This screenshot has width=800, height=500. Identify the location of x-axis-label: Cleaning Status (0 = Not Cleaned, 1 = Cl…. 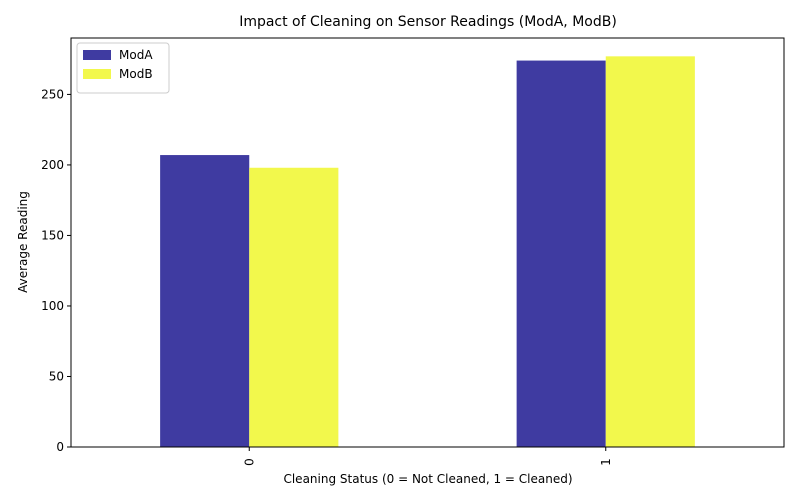
(427, 479).